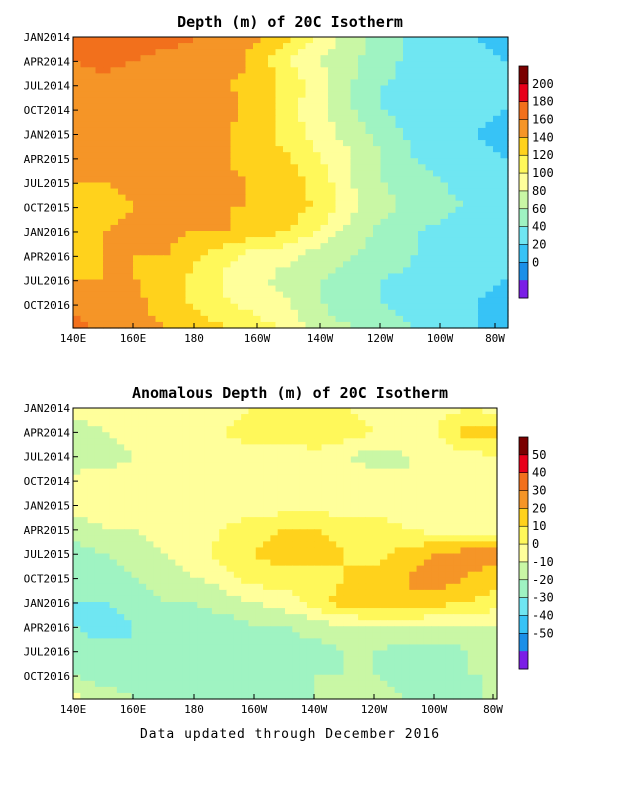 The height and width of the screenshot is (800, 618). What do you see at coordinates (543, 120) in the screenshot?
I see `colorbar-label: 160` at bounding box center [543, 120].